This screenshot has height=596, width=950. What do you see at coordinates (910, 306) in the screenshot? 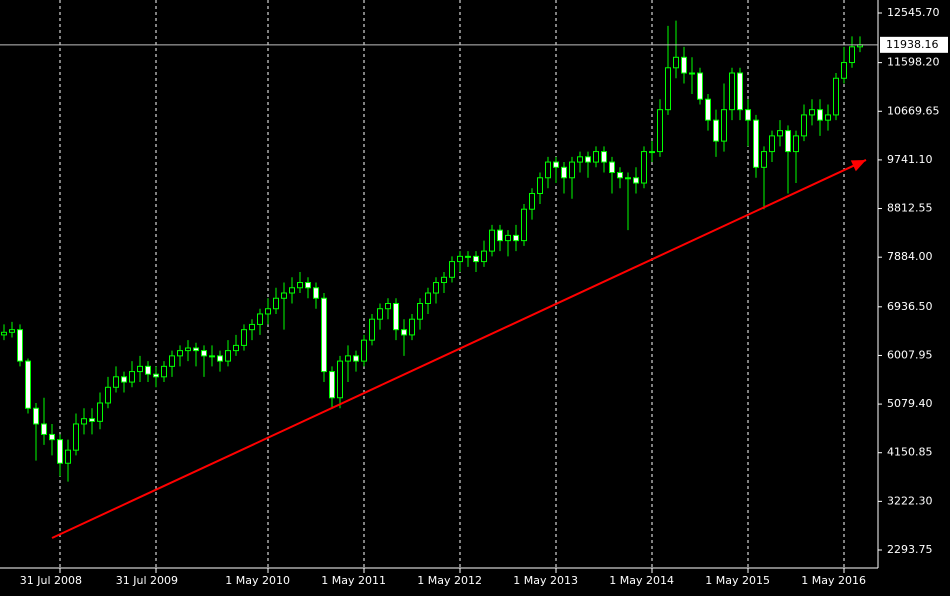
I see `y-tick-label: 6936.50` at bounding box center [910, 306].